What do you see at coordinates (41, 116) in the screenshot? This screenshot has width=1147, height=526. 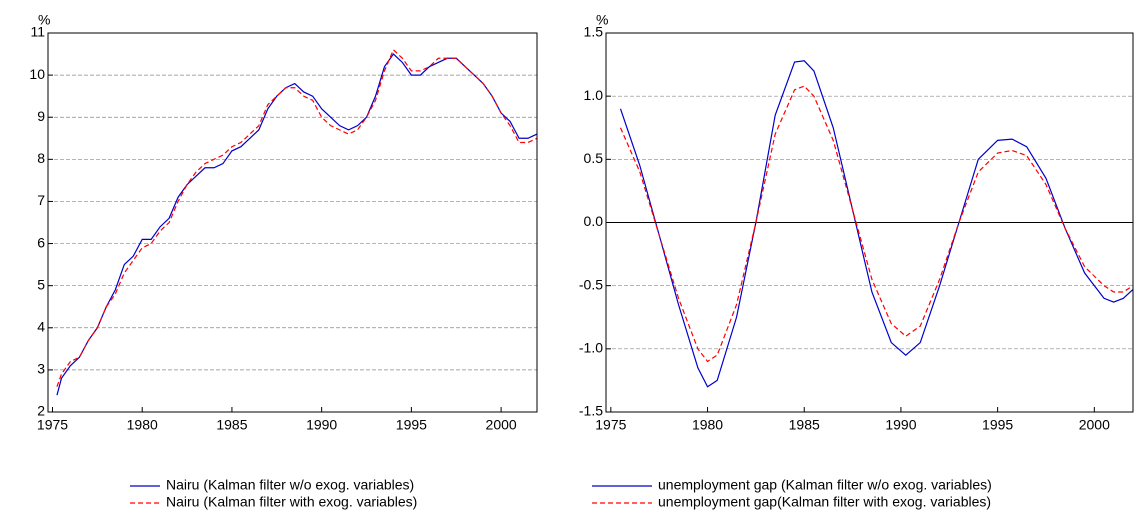 I see `y-tick-label: 9` at bounding box center [41, 116].